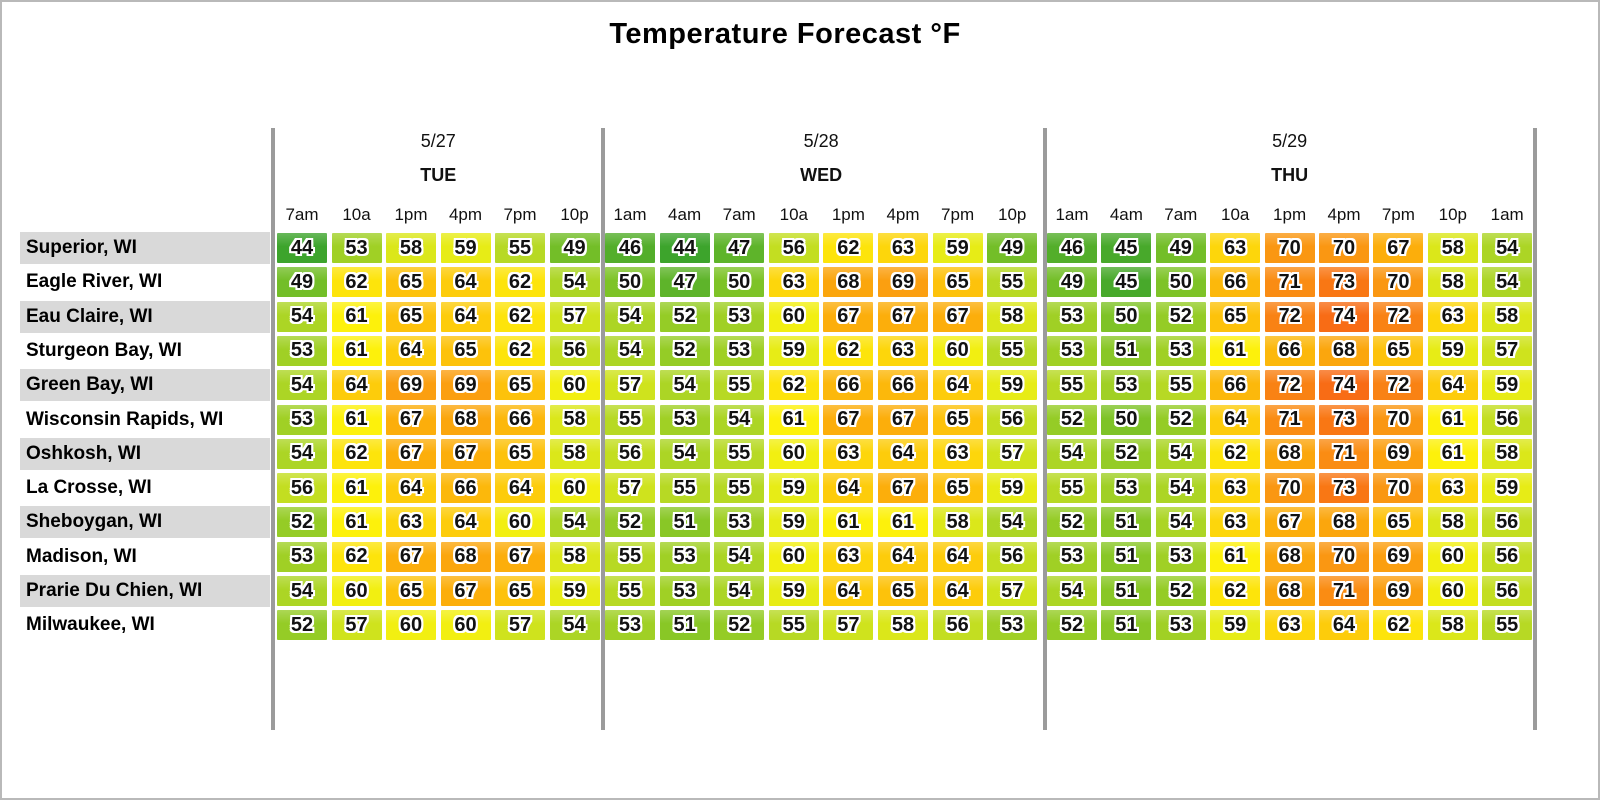  What do you see at coordinates (1452, 214) in the screenshot?
I see `time-header: 10p` at bounding box center [1452, 214].